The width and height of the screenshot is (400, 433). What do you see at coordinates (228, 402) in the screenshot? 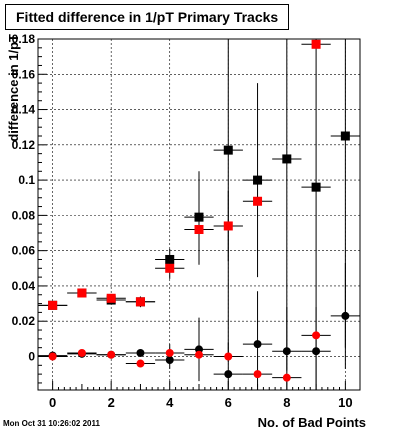
I see `x-tick-label: 6` at bounding box center [228, 402].